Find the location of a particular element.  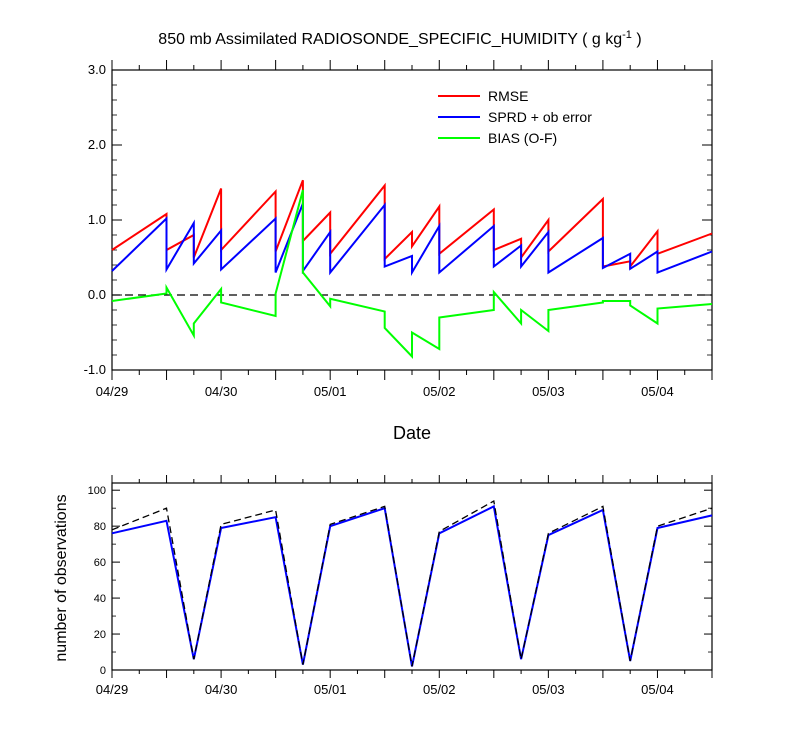

top-x-tick-label: 05/03 is located at coordinates (548, 391).